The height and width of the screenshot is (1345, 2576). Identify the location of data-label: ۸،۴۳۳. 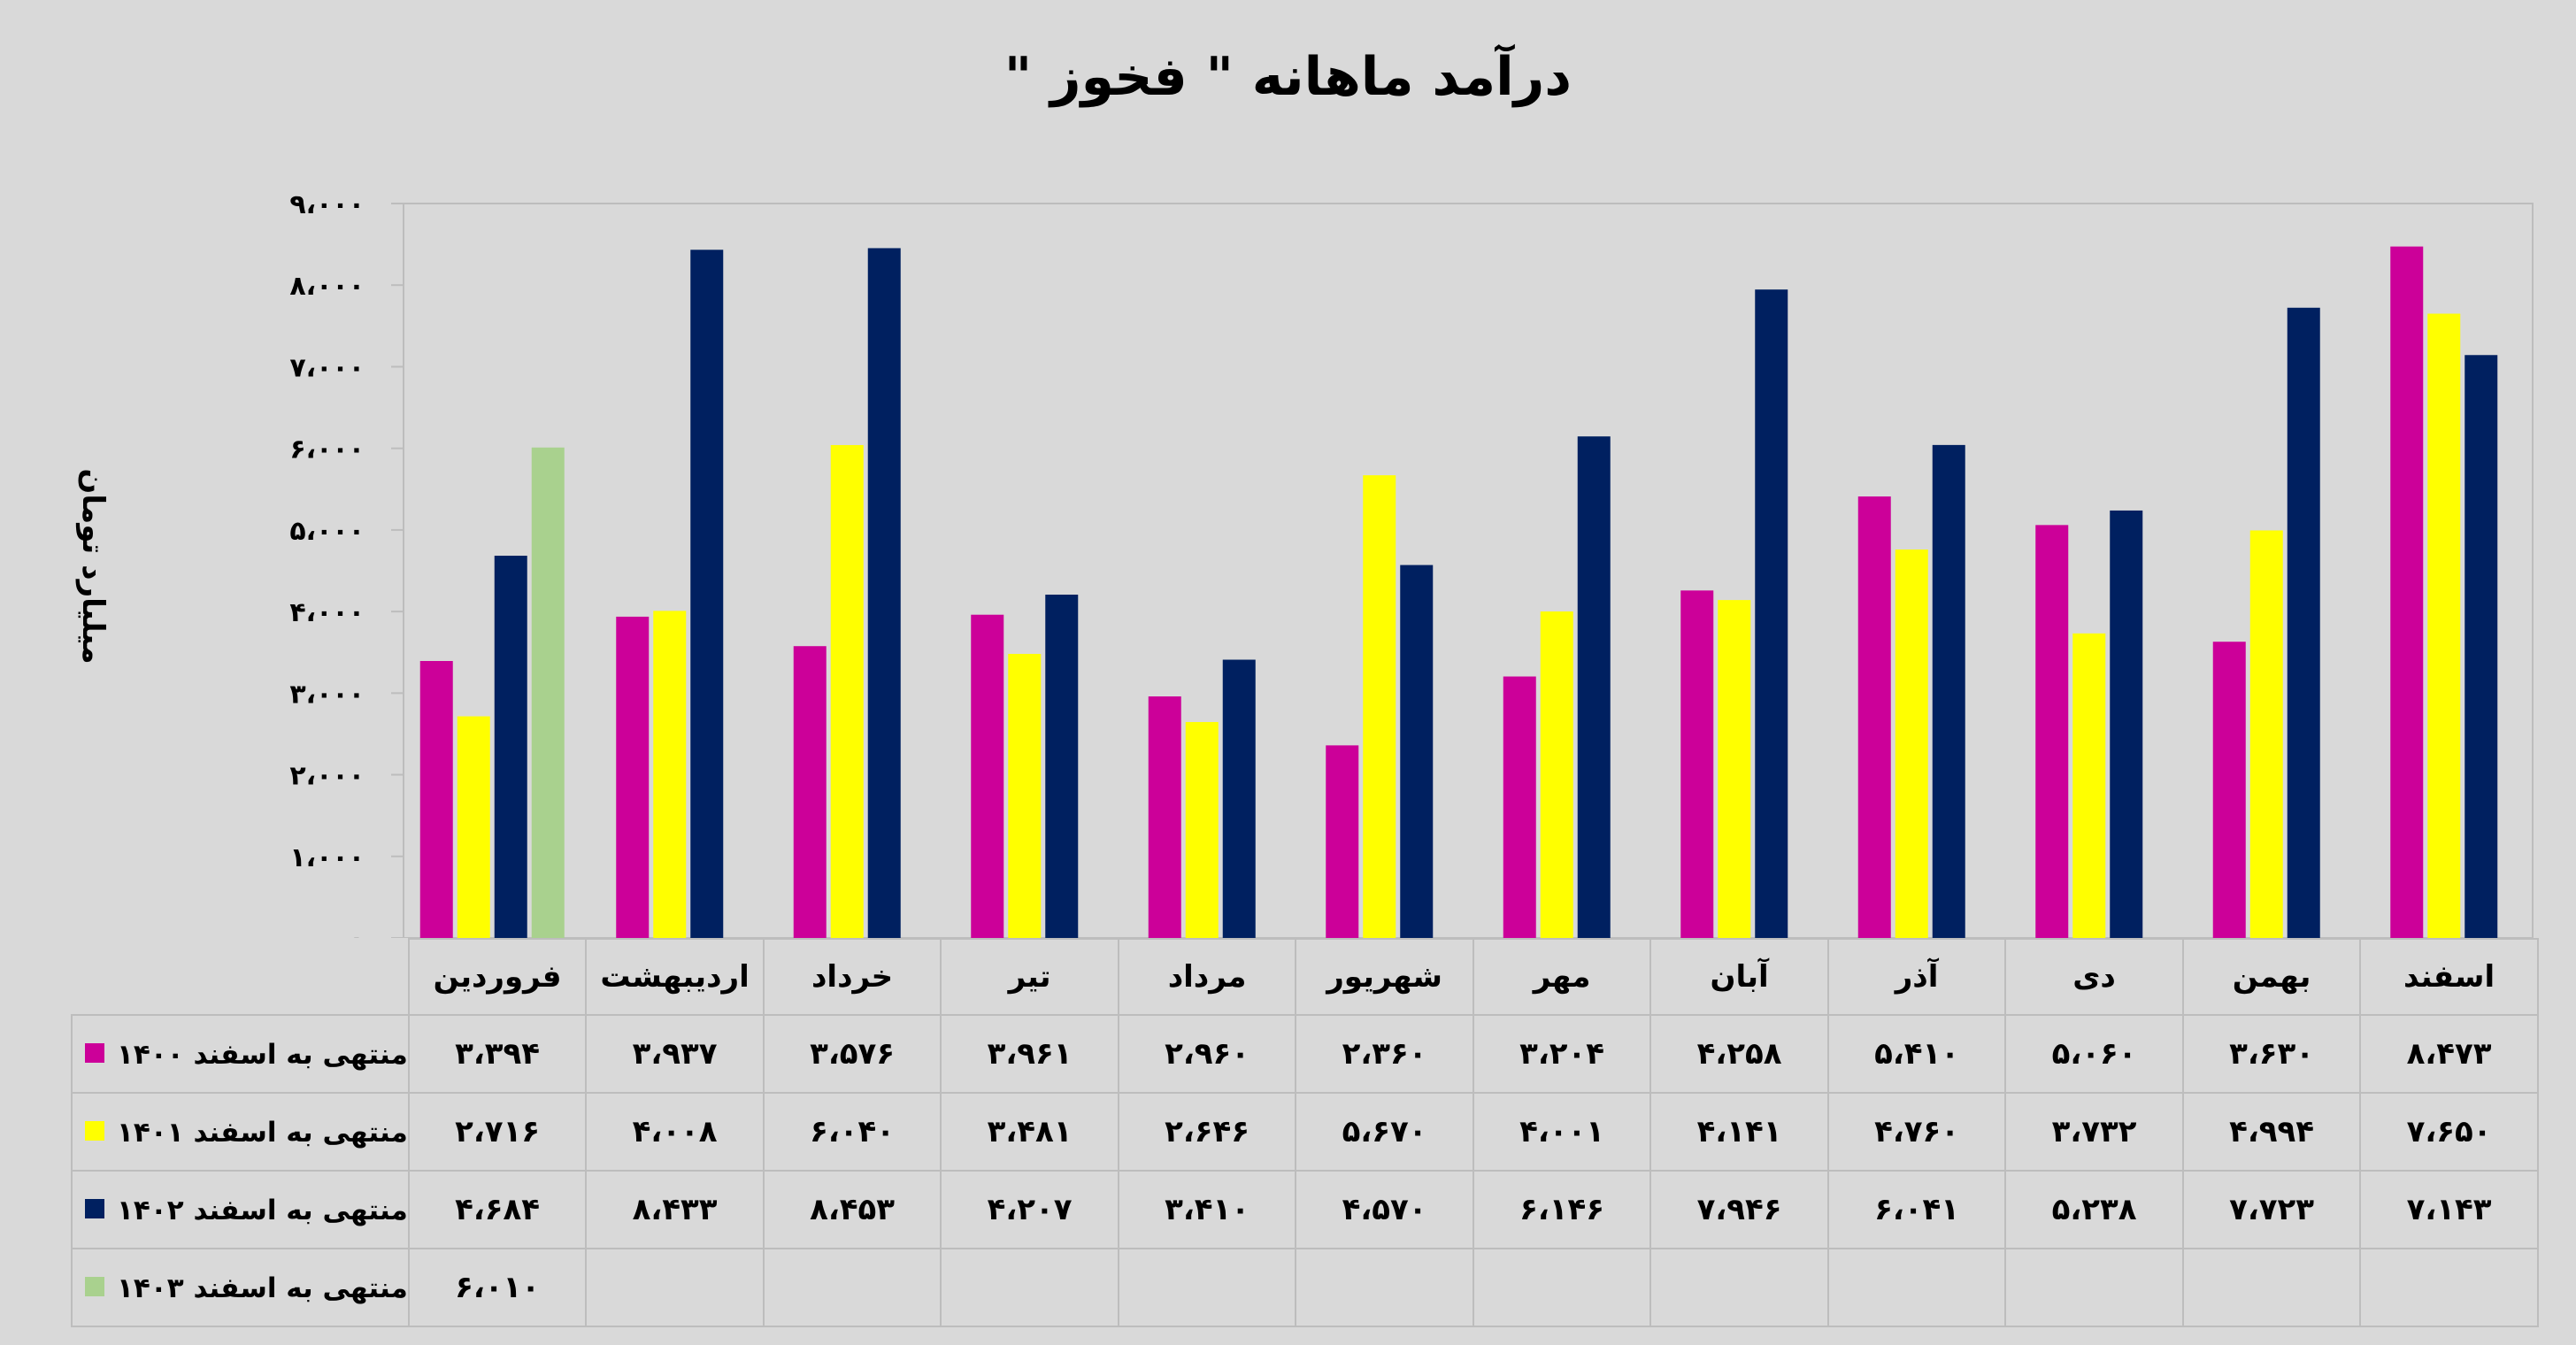
(675, 1209).